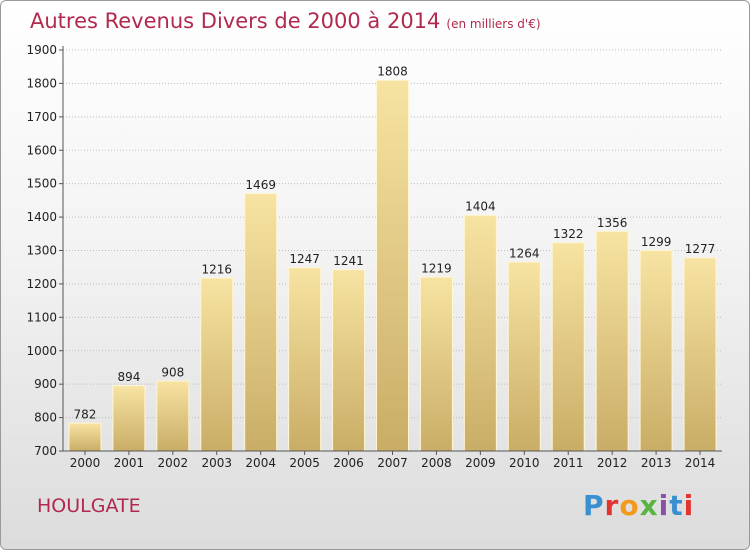  What do you see at coordinates (436, 269) in the screenshot?
I see `data-label-2008: 1219` at bounding box center [436, 269].